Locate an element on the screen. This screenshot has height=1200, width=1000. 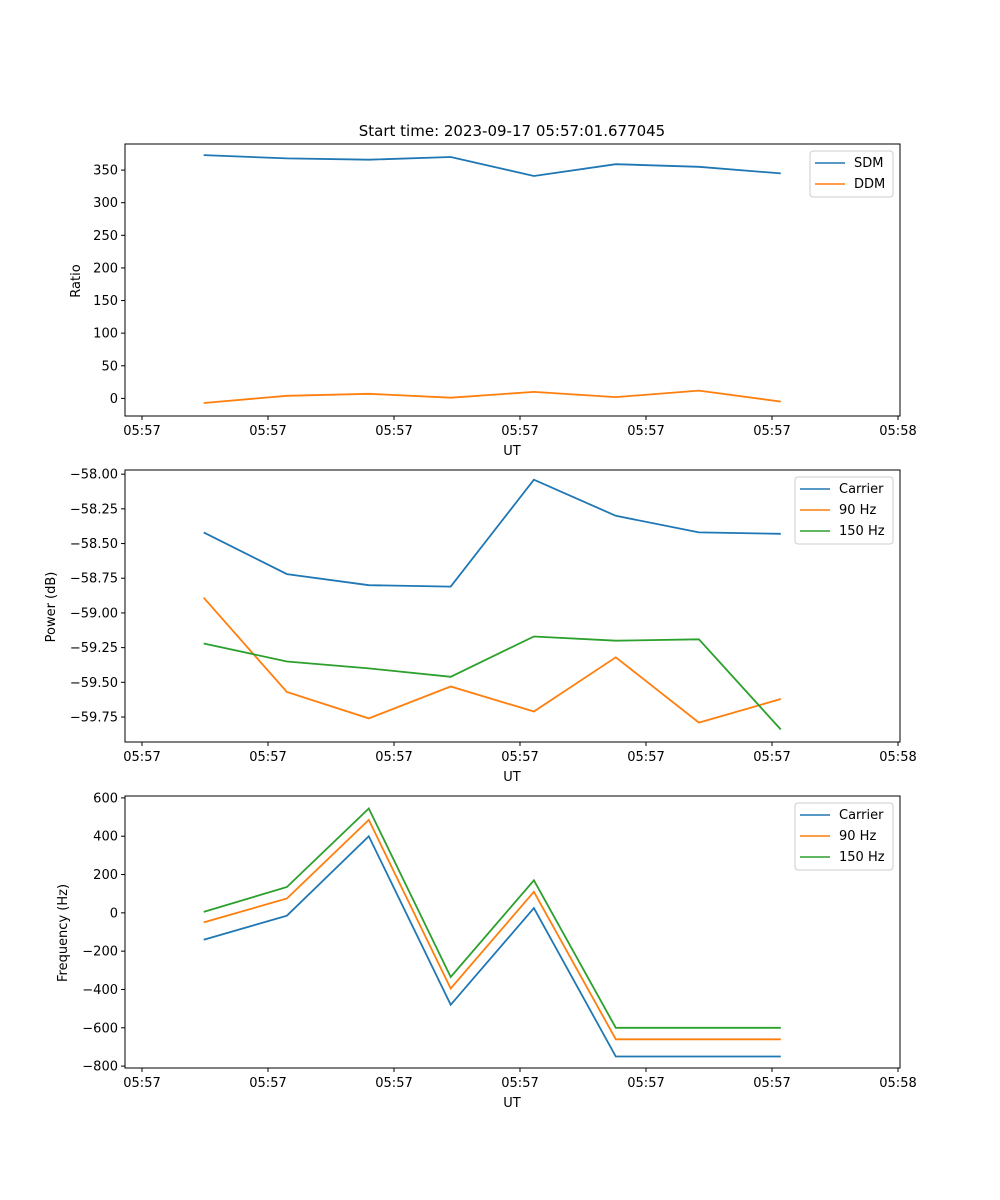
y-tick-label: −59.25 is located at coordinates (94, 648).